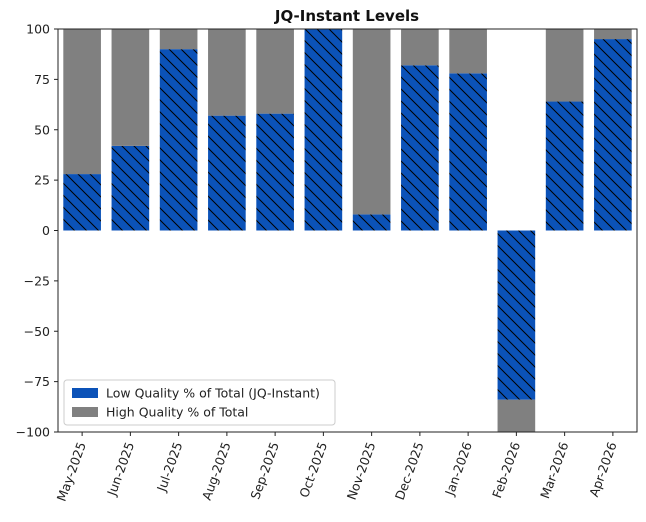 Image resolution: width=646 pixels, height=522 pixels. What do you see at coordinates (516, 415) in the screenshot?
I see `bar-high-Feb-2026` at bounding box center [516, 415].